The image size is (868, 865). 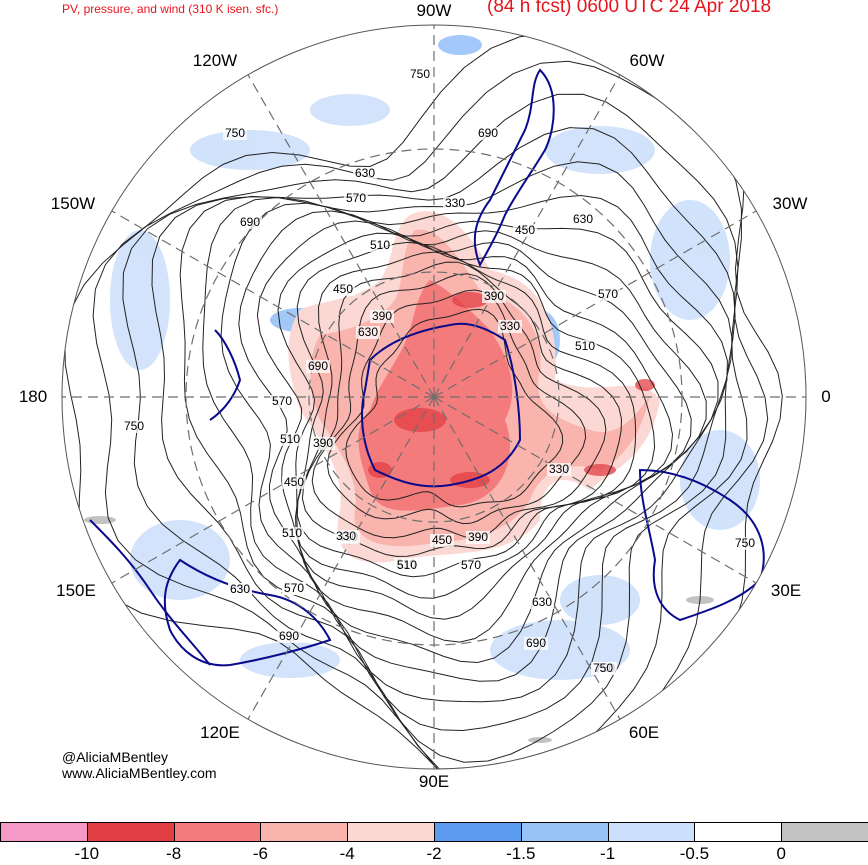 I want to click on lon-label-60e: 60E, so click(x=644, y=732).